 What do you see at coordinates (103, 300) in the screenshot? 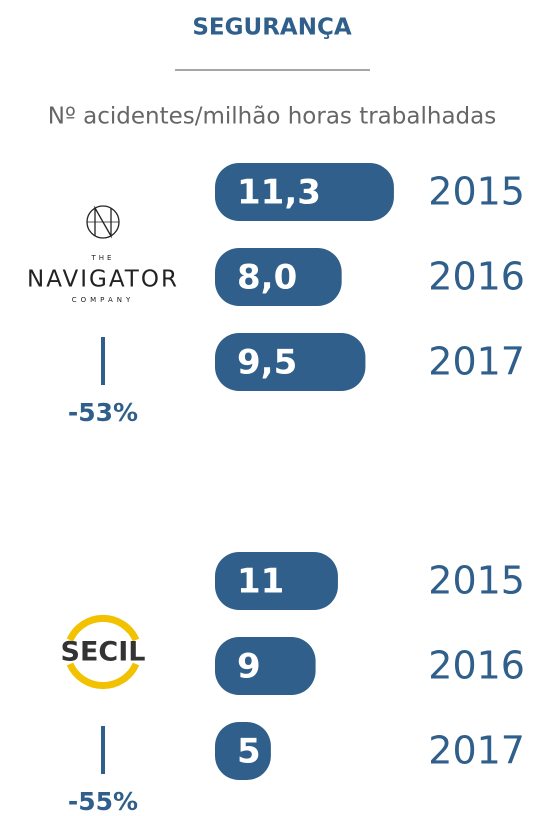
I see `logo-bottom: COMPANY` at bounding box center [103, 300].